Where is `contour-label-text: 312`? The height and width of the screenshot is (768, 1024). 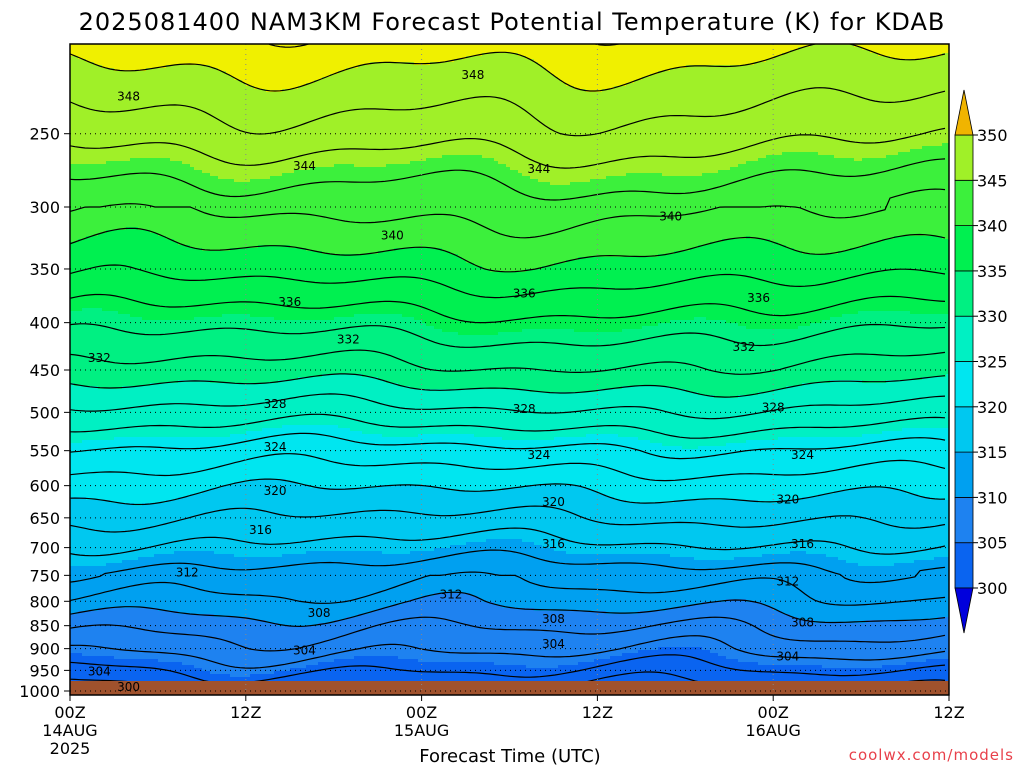 contour-label-text: 312 is located at coordinates (787, 582).